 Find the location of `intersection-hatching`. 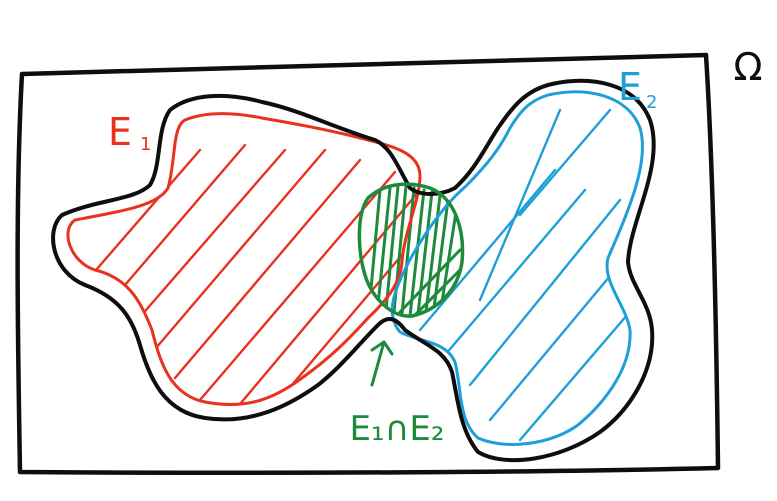

intersection-hatching is located at coordinates (415, 250).